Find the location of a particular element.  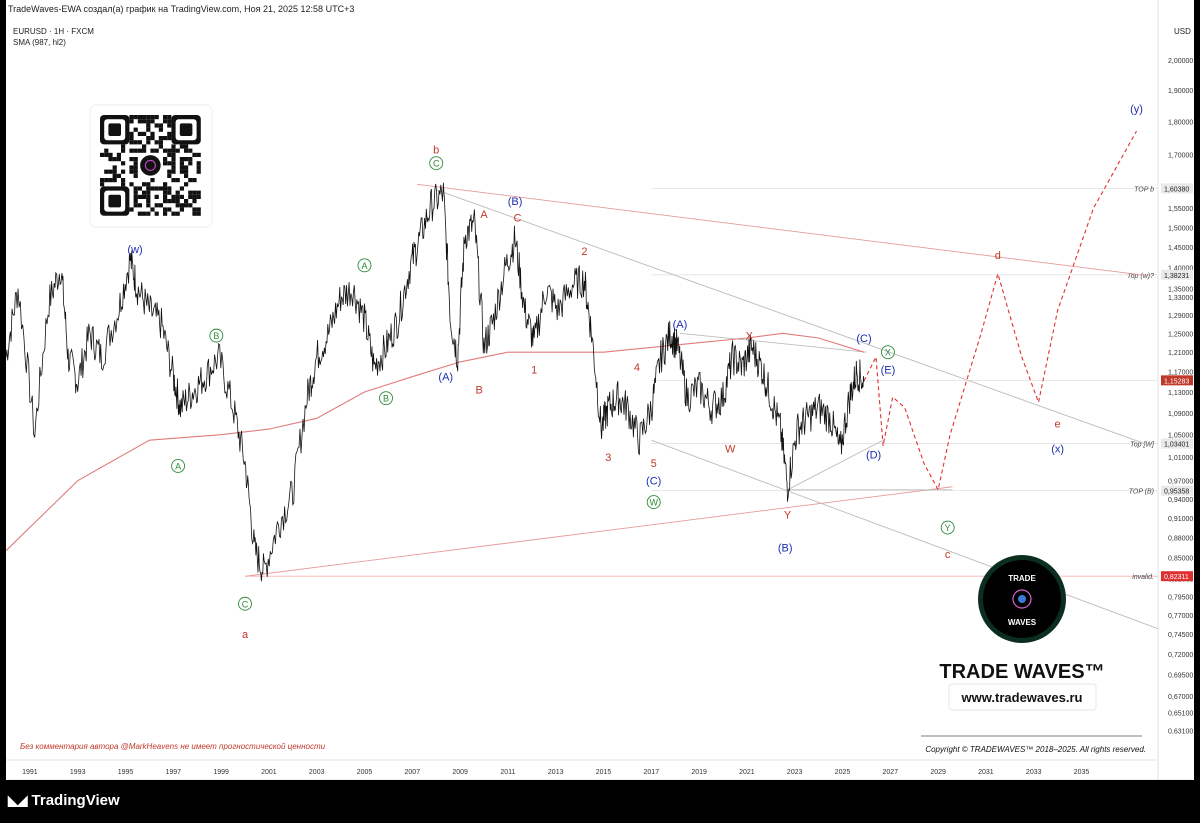

x-tick-label: 2005 is located at coordinates (365, 772).